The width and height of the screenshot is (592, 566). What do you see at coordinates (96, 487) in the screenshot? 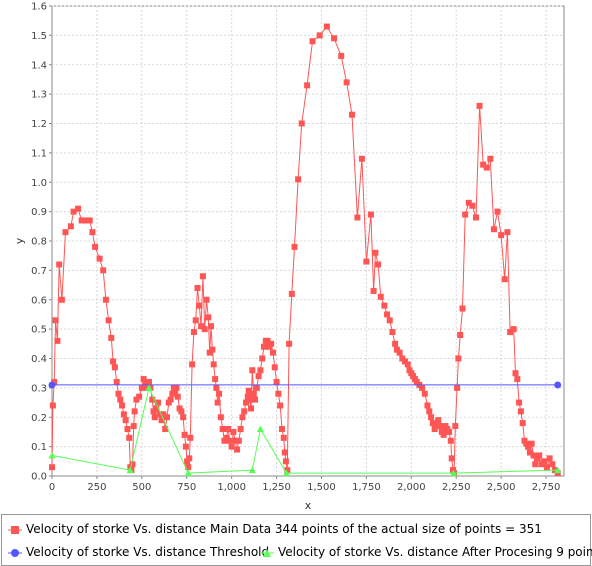
I see `x-tick-label: 250` at bounding box center [96, 487].